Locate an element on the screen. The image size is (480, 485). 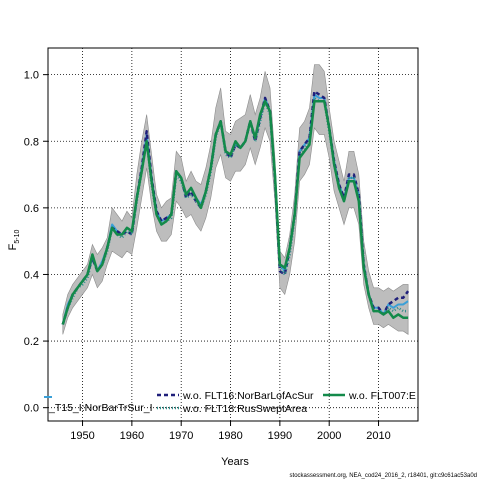
x-axis-ticks: 1950 1960 1970 1980 1990 2000 2010 is located at coordinates (230, 431).